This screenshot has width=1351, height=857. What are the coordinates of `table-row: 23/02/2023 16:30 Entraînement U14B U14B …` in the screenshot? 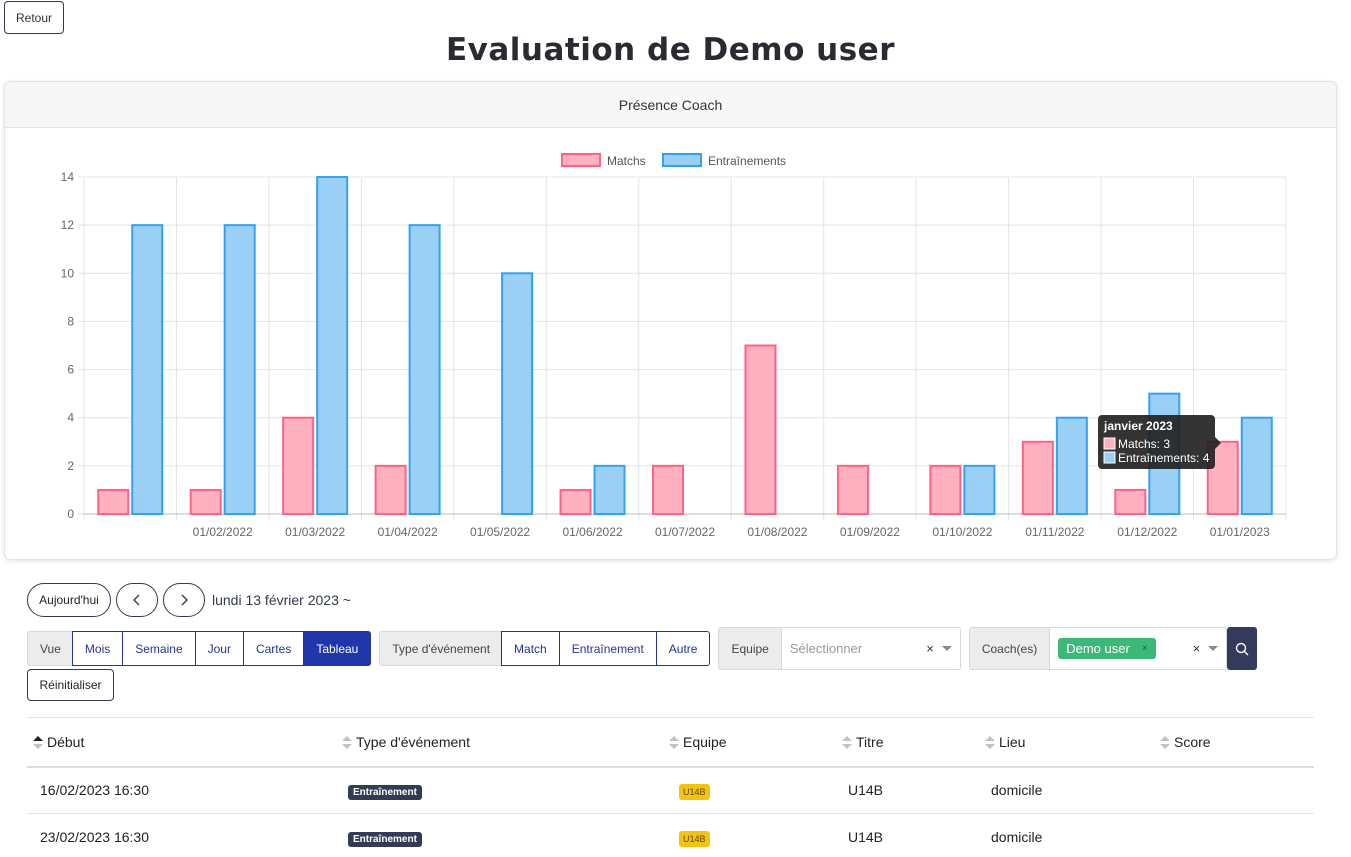 It's located at (670, 835).